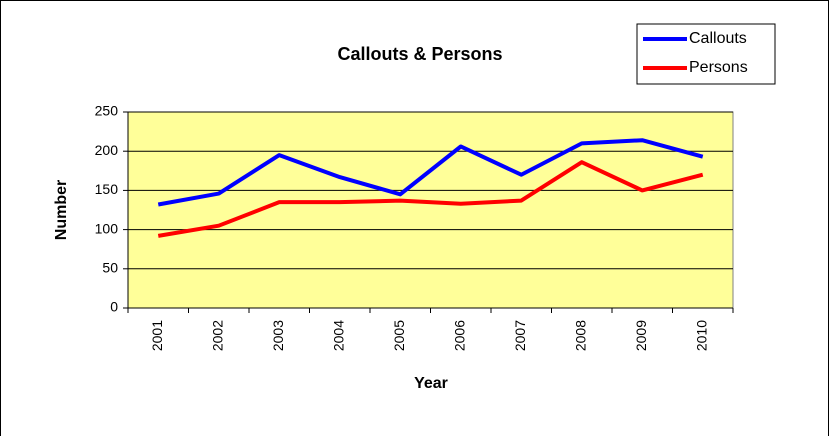 The image size is (830, 436). I want to click on x-tick-label: 2001, so click(157, 335).